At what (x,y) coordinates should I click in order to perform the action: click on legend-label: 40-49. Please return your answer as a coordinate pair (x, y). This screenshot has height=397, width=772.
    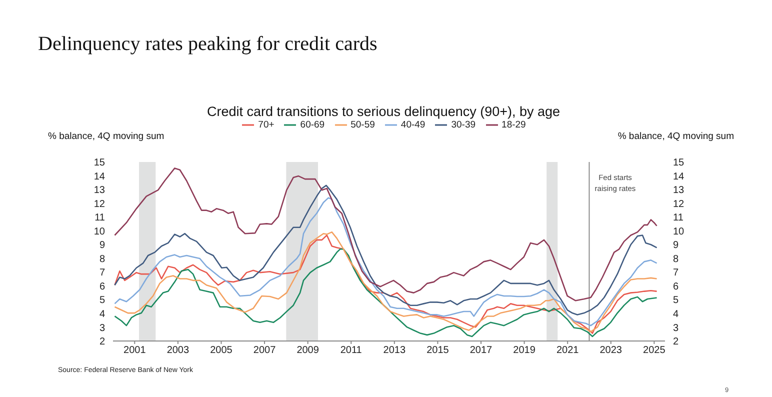
    Looking at the image, I should click on (413, 125).